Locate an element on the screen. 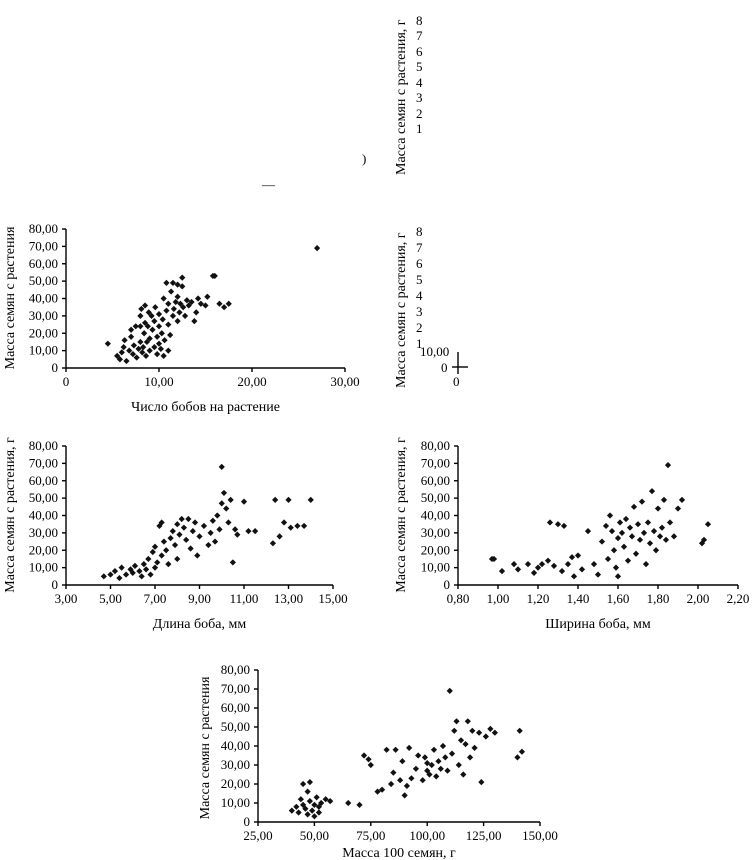 The width and height of the screenshot is (754, 860). x-tick-label: 3,00 is located at coordinates (66, 598).